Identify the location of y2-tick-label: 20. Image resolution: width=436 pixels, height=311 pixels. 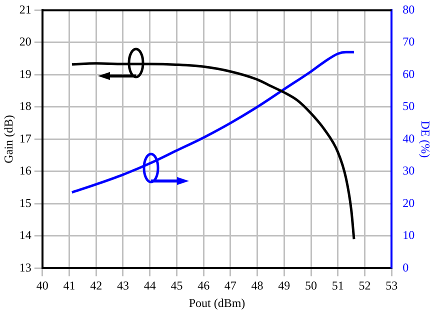
(408, 203).